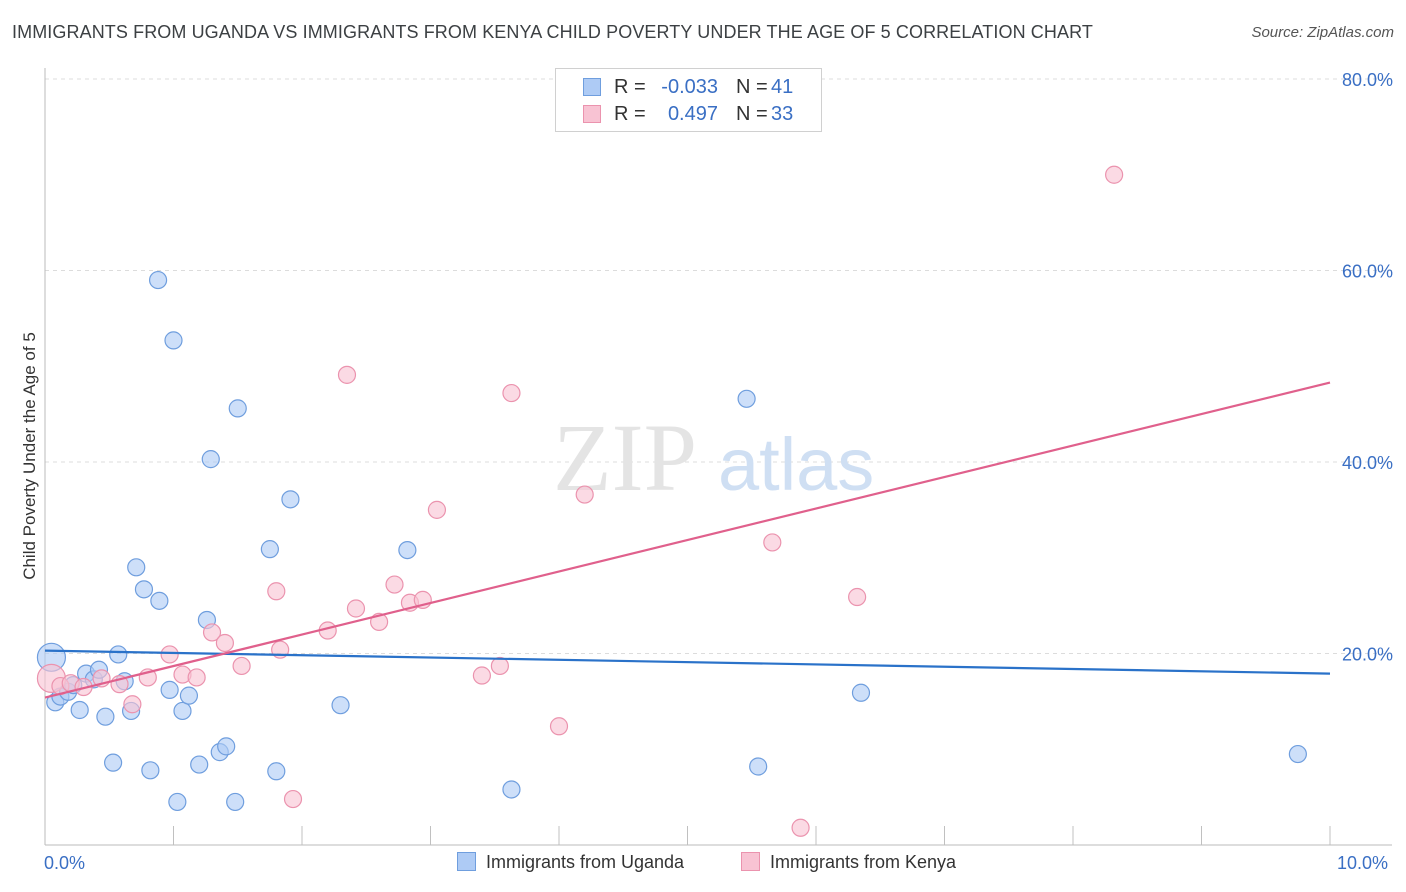 The height and width of the screenshot is (892, 1406). I want to click on legend-row-kenya: R = 0.497 N = 33, so click(688, 114).